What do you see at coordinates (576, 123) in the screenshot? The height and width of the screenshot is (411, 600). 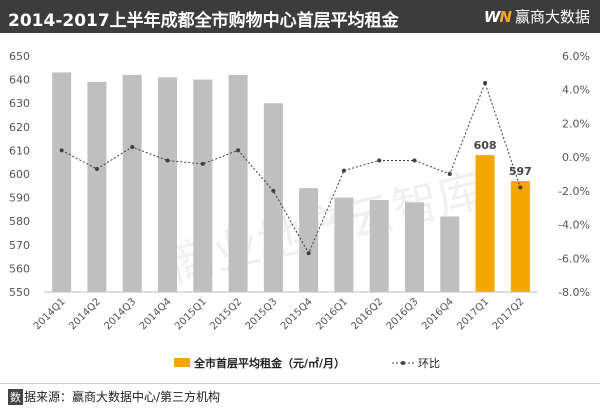 I see `right-tick-label: 2.0%` at bounding box center [576, 123].